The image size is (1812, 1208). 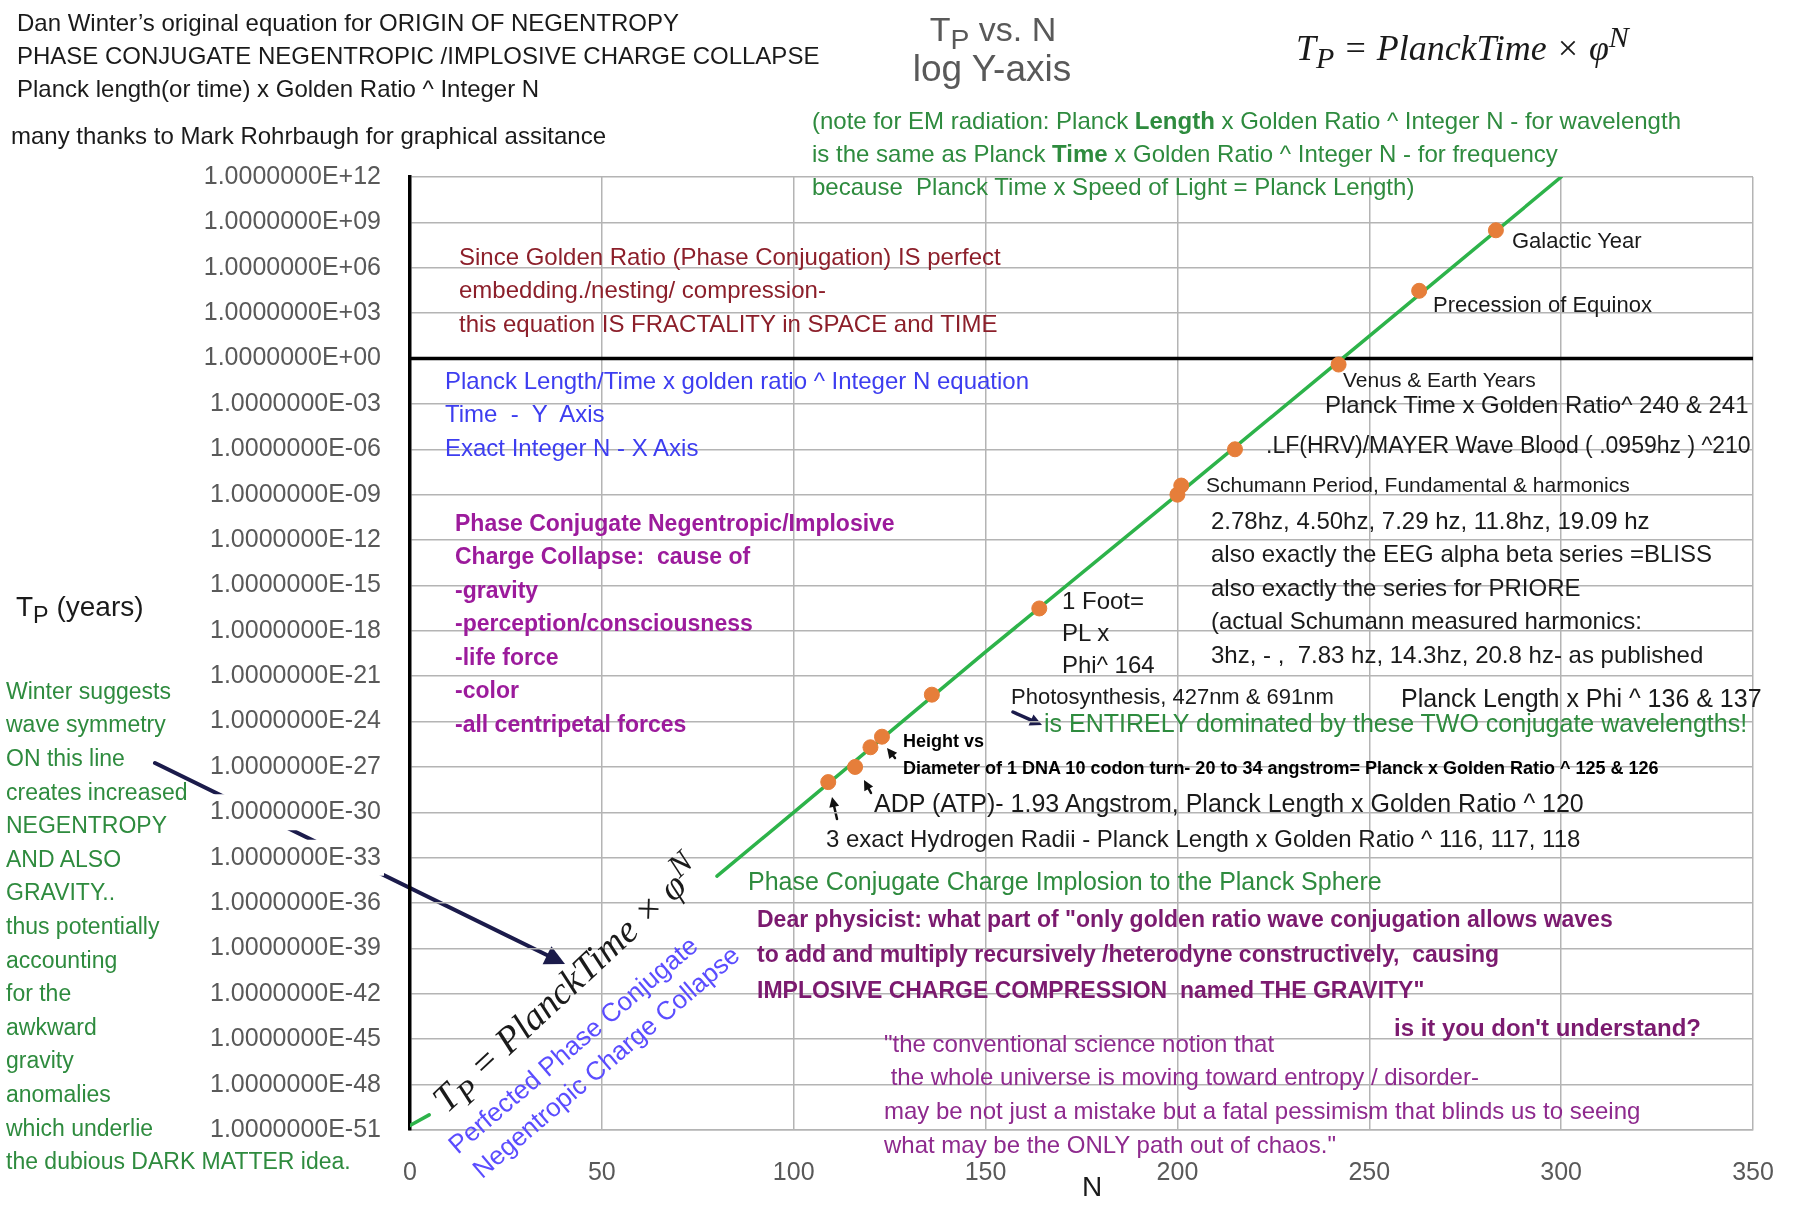 I want to click on text: for the, so click(x=39, y=993).